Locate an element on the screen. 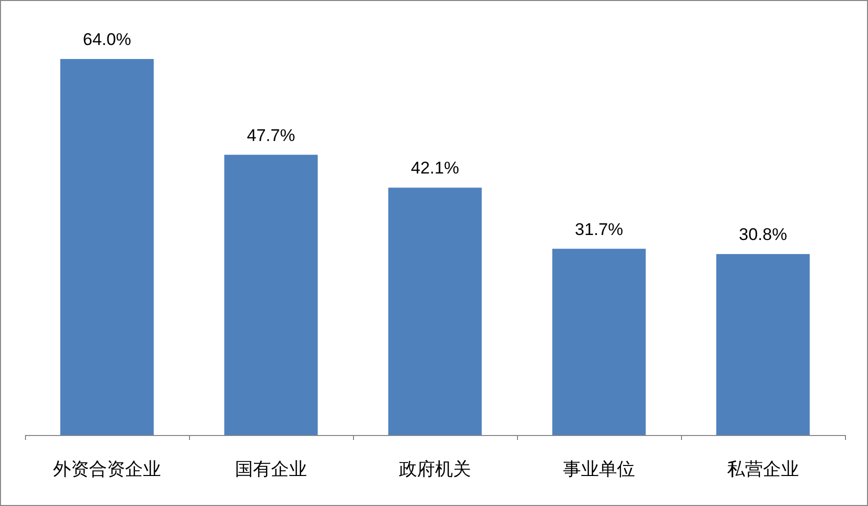 This screenshot has width=868, height=506. x-tick-label: 外资合资企业 is located at coordinates (107, 469).